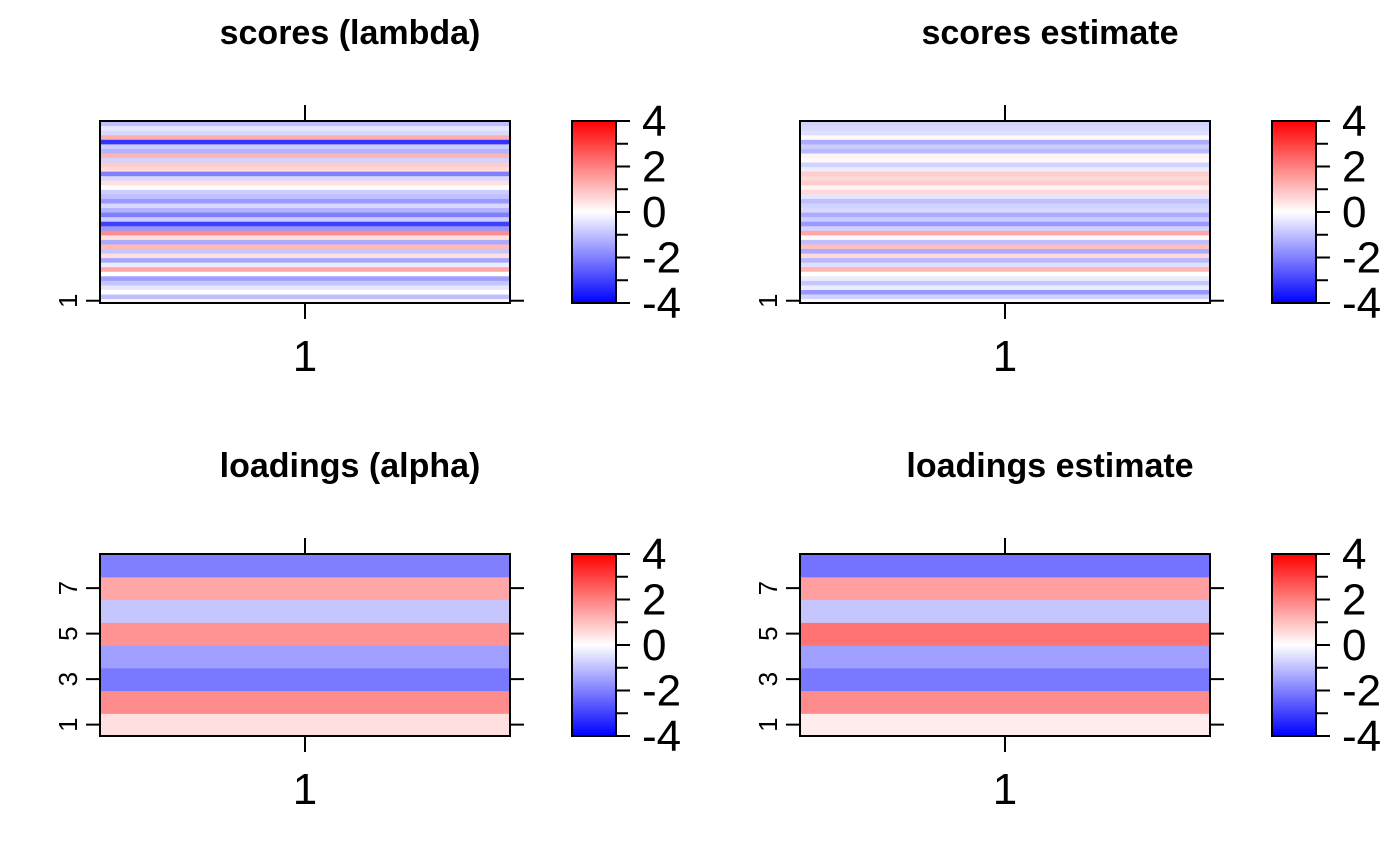  Describe the element at coordinates (768, 679) in the screenshot. I see `y-tick-label: 3` at that location.